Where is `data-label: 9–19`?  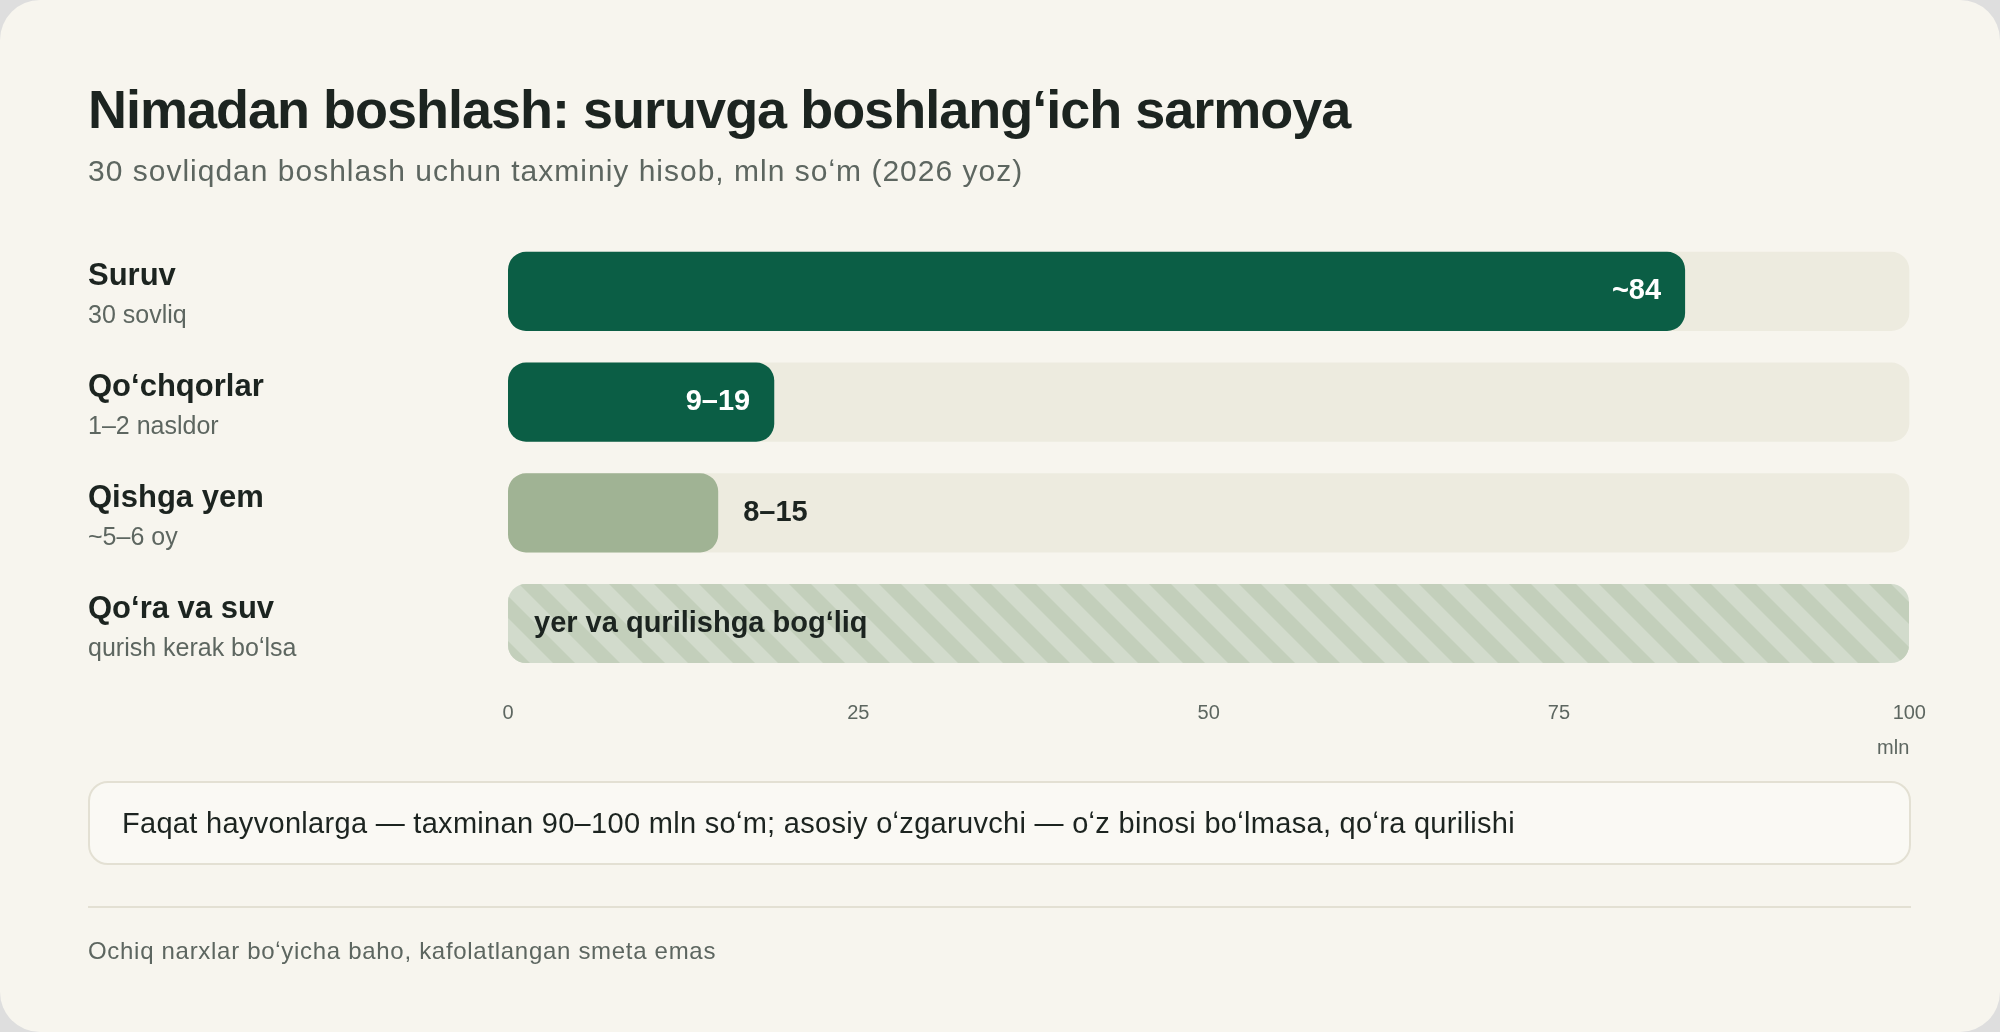
data-label: 9–19 is located at coordinates (718, 400).